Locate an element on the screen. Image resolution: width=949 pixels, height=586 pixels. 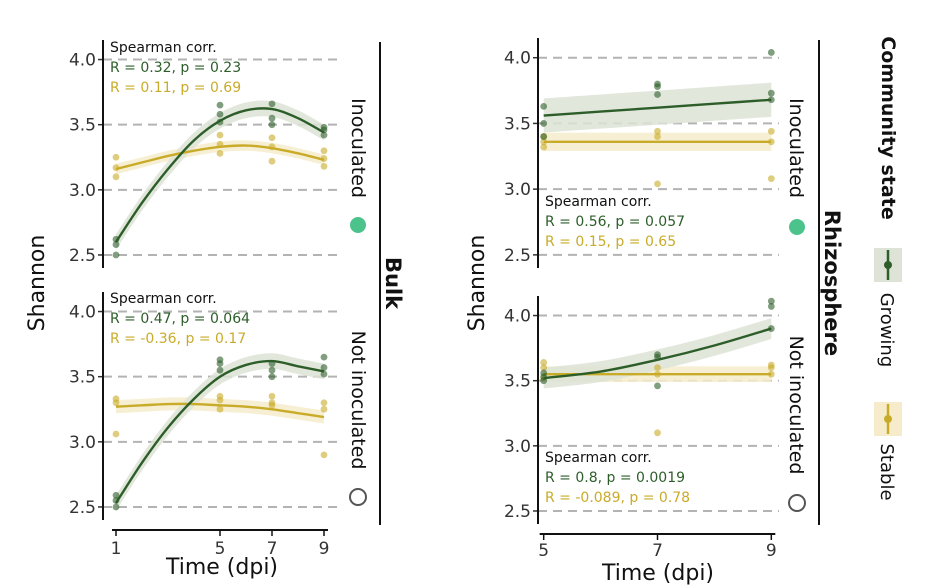
strip-rhizosphere-label: Rhizosphere is located at coordinates (832, 283).